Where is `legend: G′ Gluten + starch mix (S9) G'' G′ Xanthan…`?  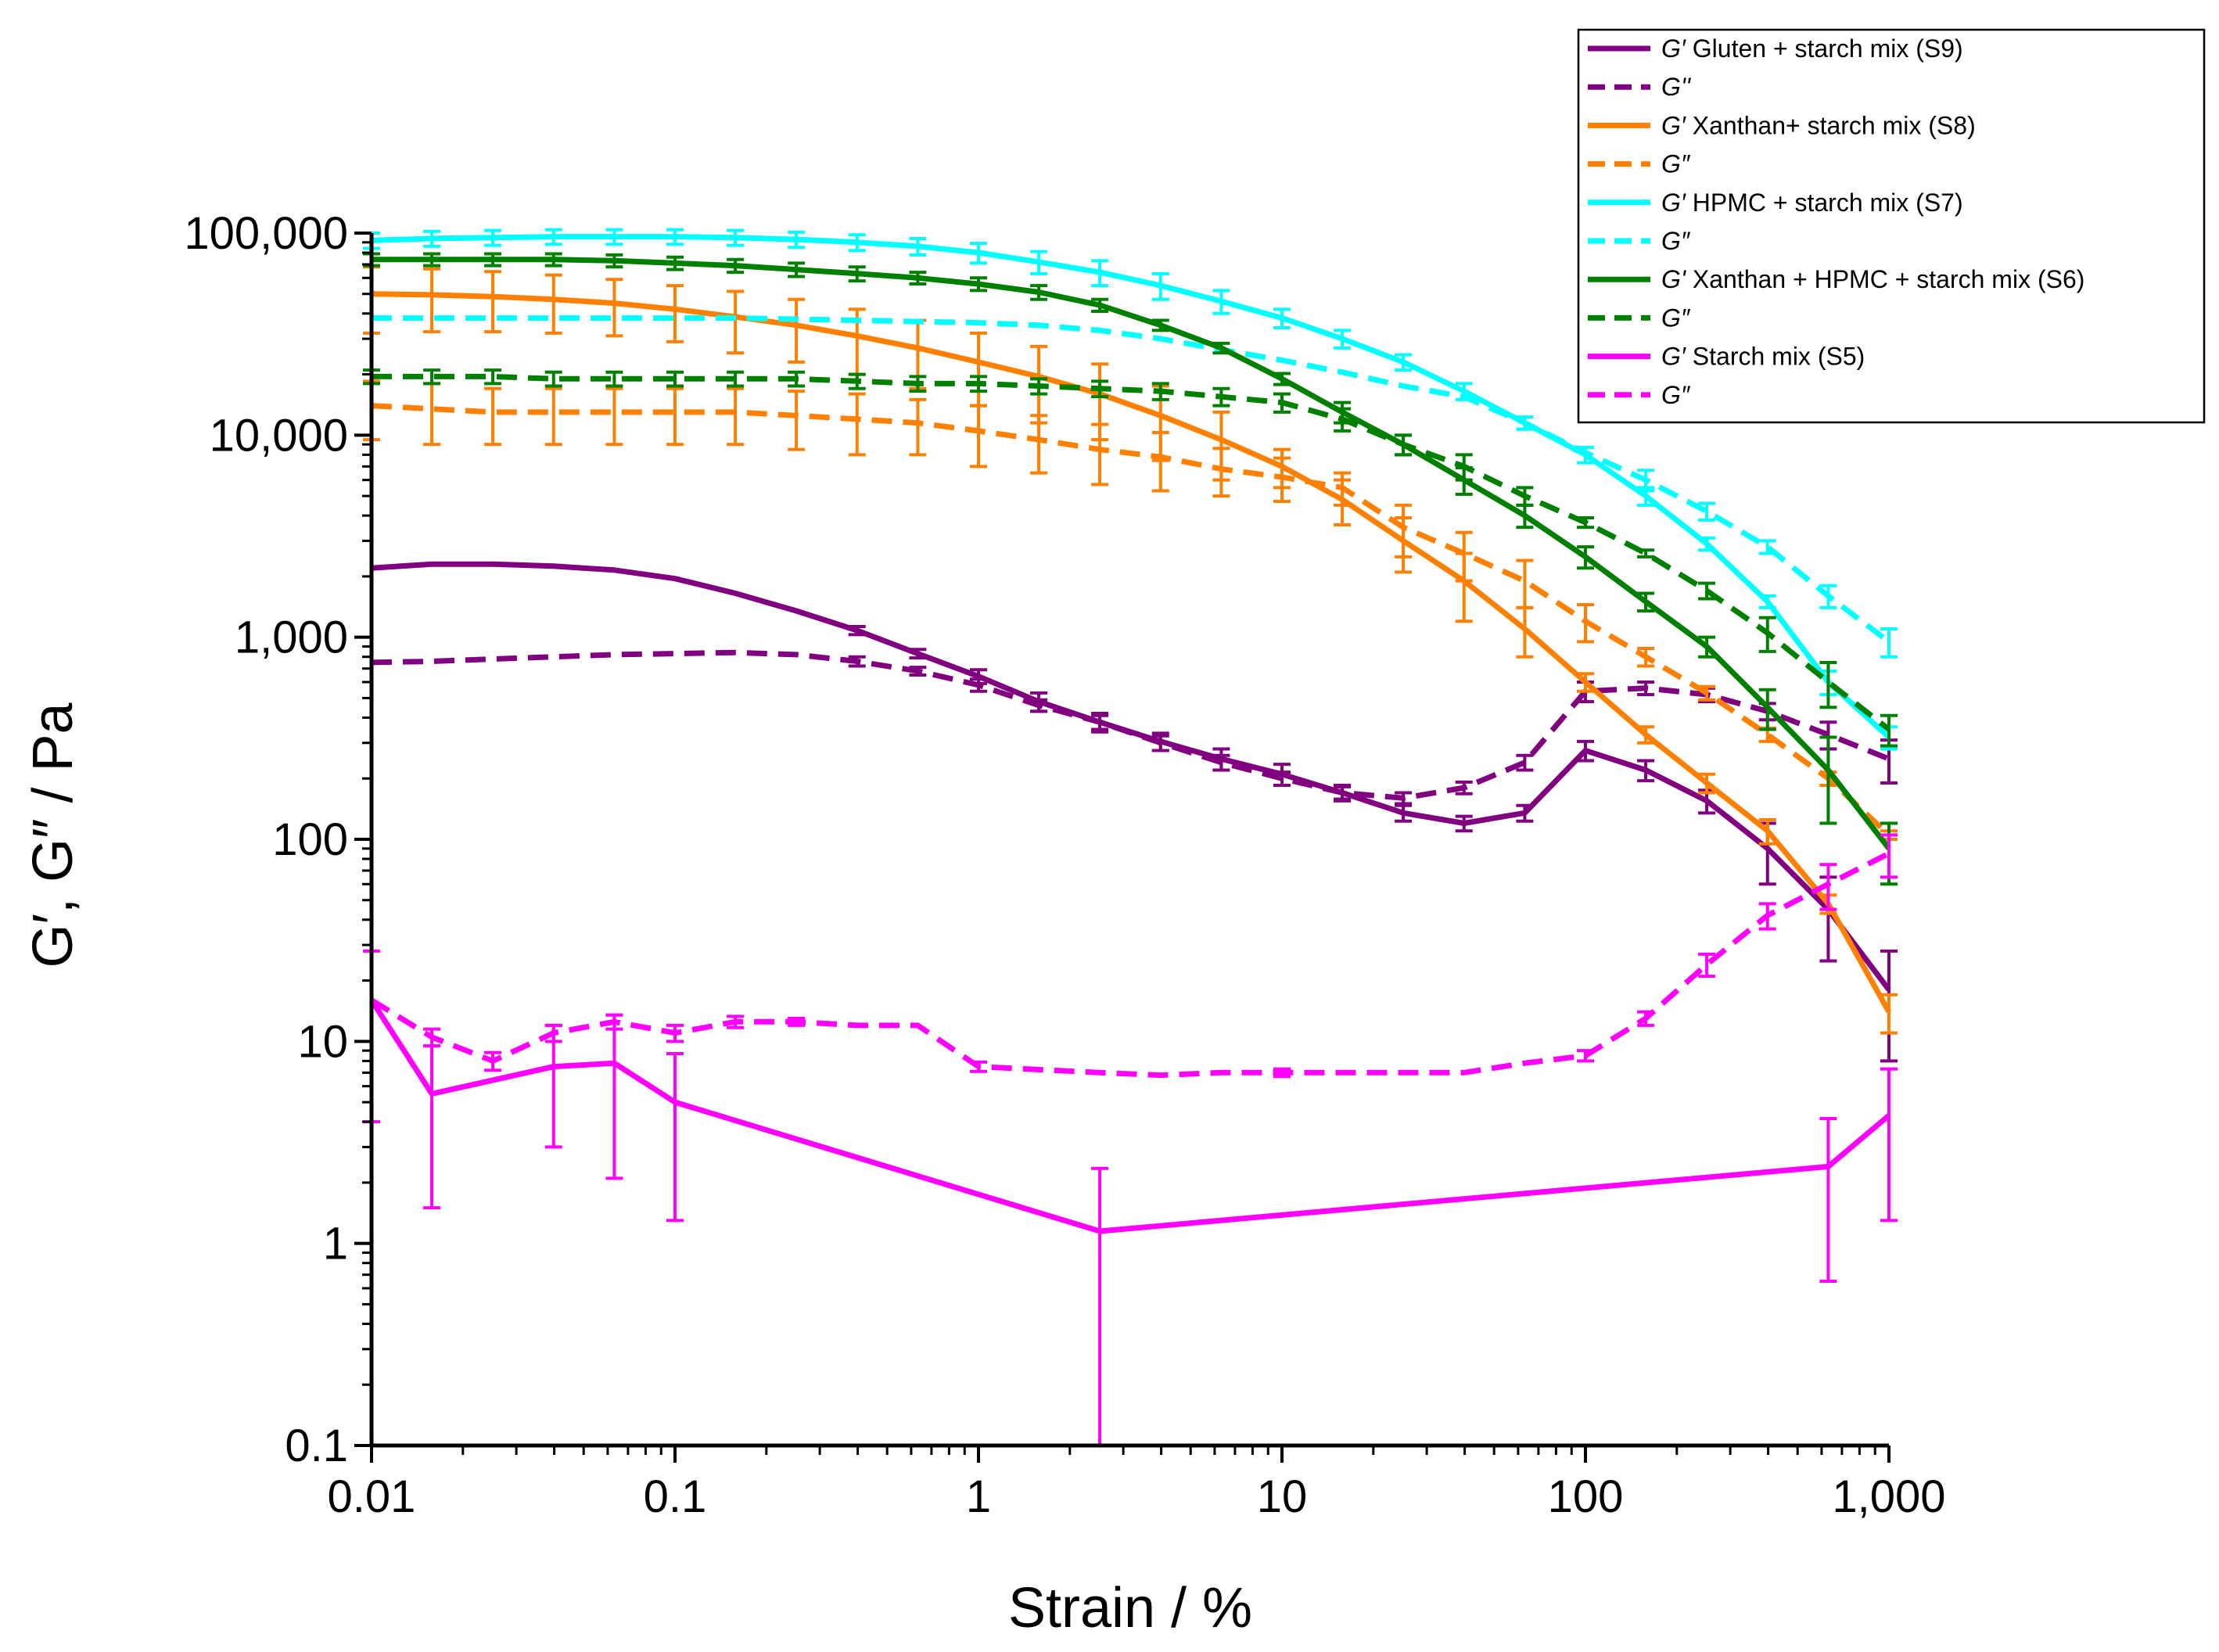
legend: G′ Gluten + starch mix (S9) G'' G′ Xanthan… is located at coordinates (1891, 226).